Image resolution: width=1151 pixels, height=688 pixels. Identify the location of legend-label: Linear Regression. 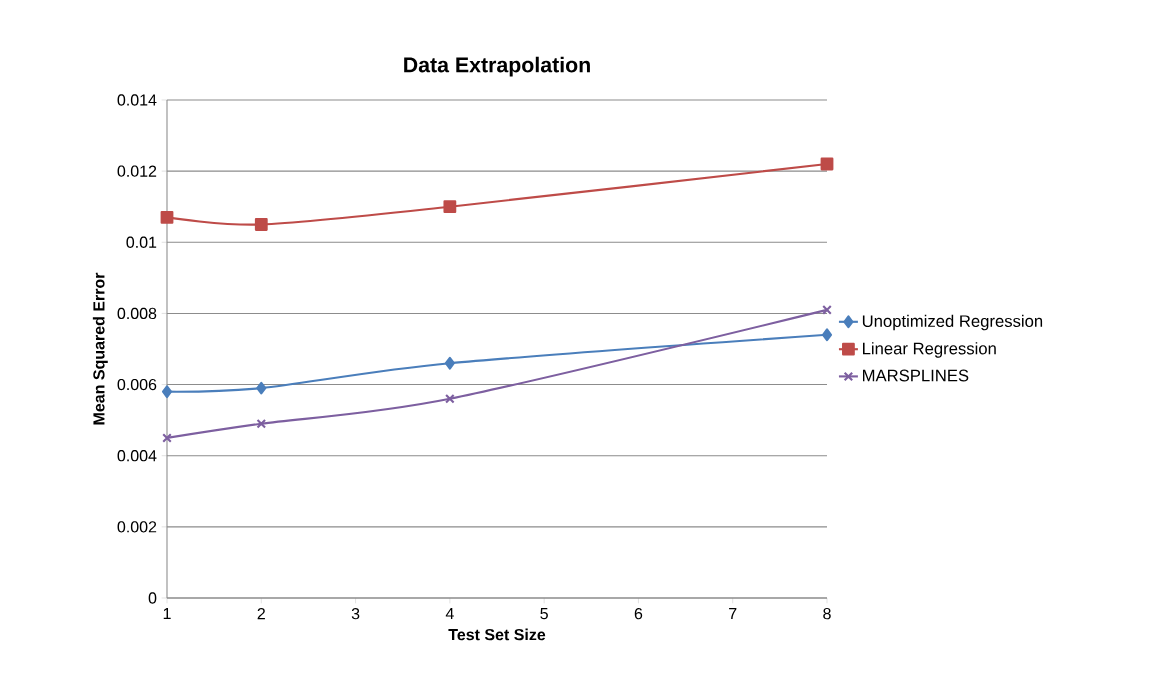
(929, 350).